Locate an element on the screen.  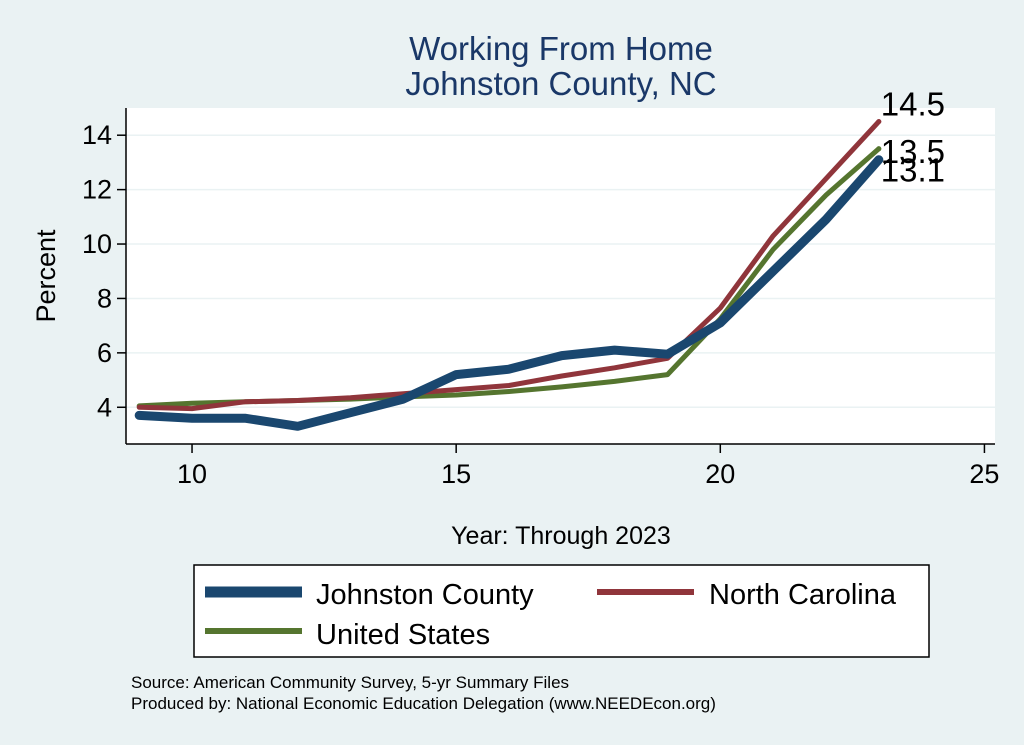
chart-title-line-1: Working From Home is located at coordinates (561, 48).